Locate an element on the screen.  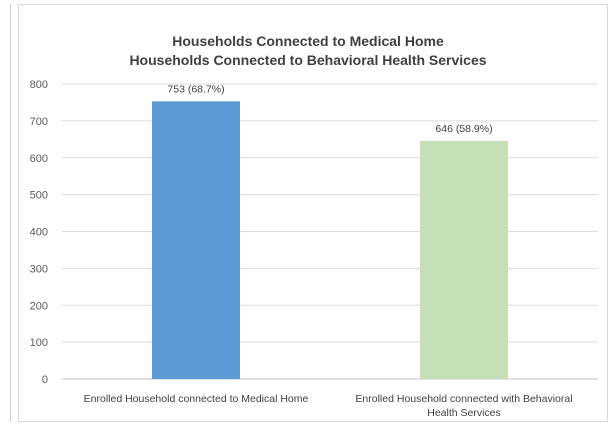
data-labels: 753 (68.7%) 646 (58.9%) is located at coordinates (329, 108).